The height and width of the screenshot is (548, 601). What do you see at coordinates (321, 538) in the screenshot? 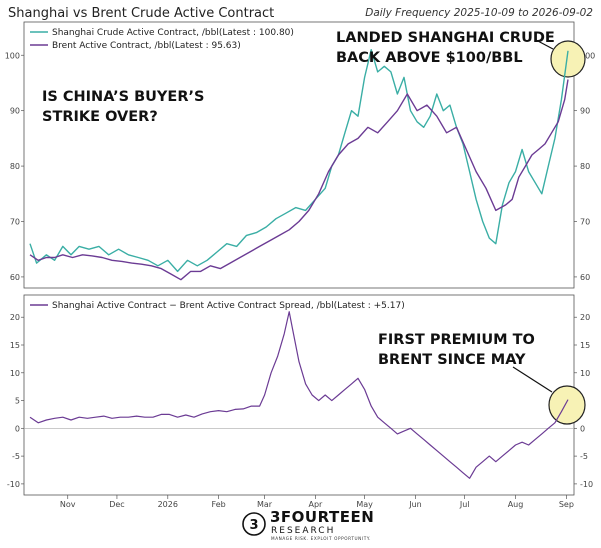
I see `logo-tagline: MANAGE RISK. EXPLOIT OPPORTUNITY.` at bounding box center [321, 538].